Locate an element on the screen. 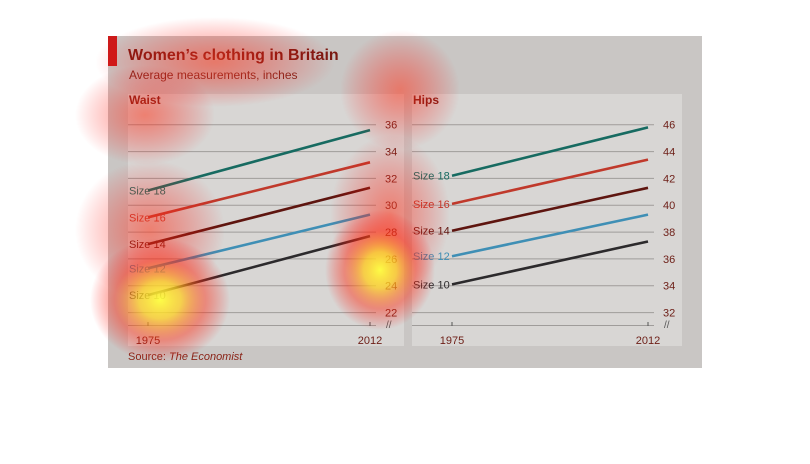  waist-y-tick-label: 28 is located at coordinates (391, 233).